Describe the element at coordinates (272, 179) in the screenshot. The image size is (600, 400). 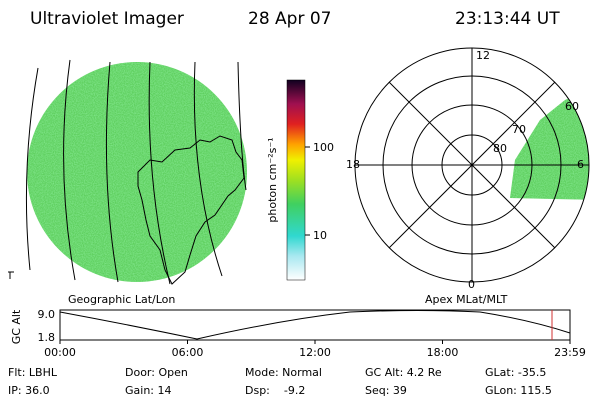
I see `colorbar-label: photon cm⁻²s⁻¹` at that location.